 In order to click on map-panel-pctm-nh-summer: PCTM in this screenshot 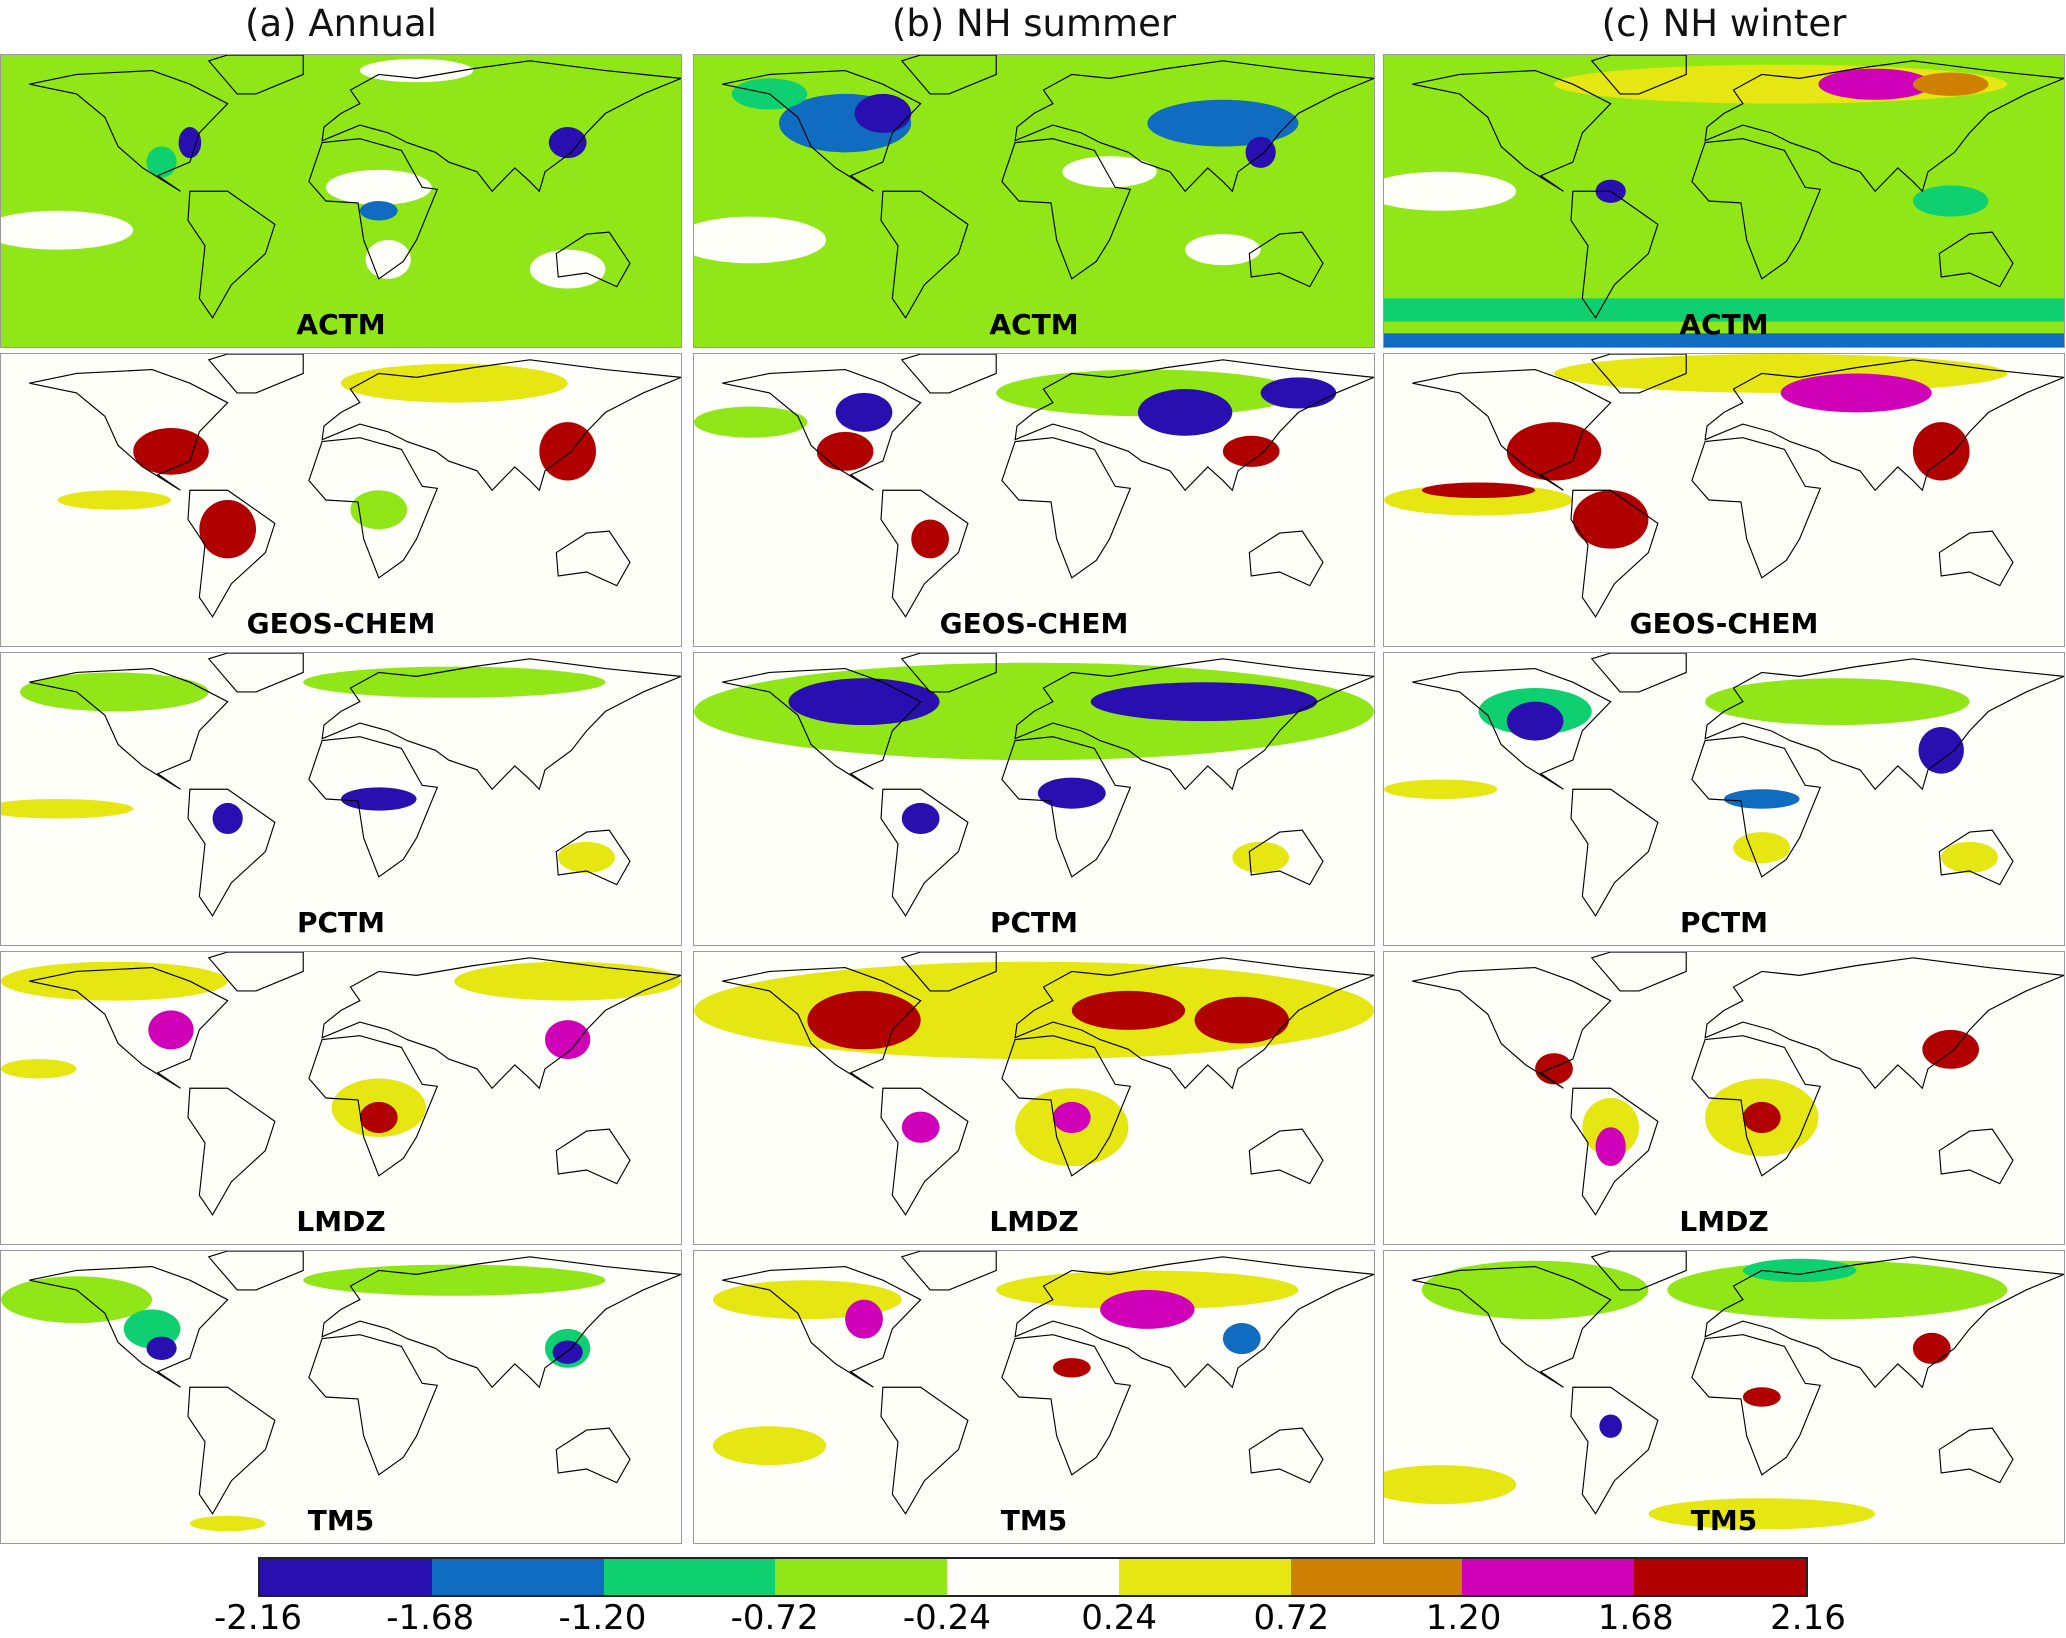, I will do `click(1034, 799)`.